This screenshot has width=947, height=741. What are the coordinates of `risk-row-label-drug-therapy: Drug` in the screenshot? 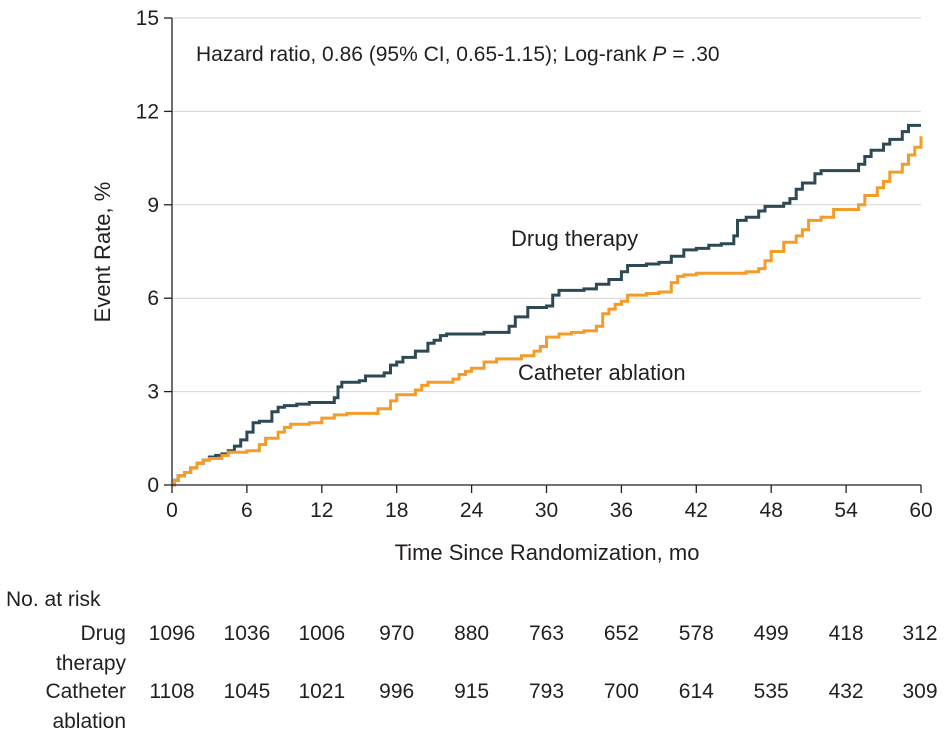 It's located at (103, 633).